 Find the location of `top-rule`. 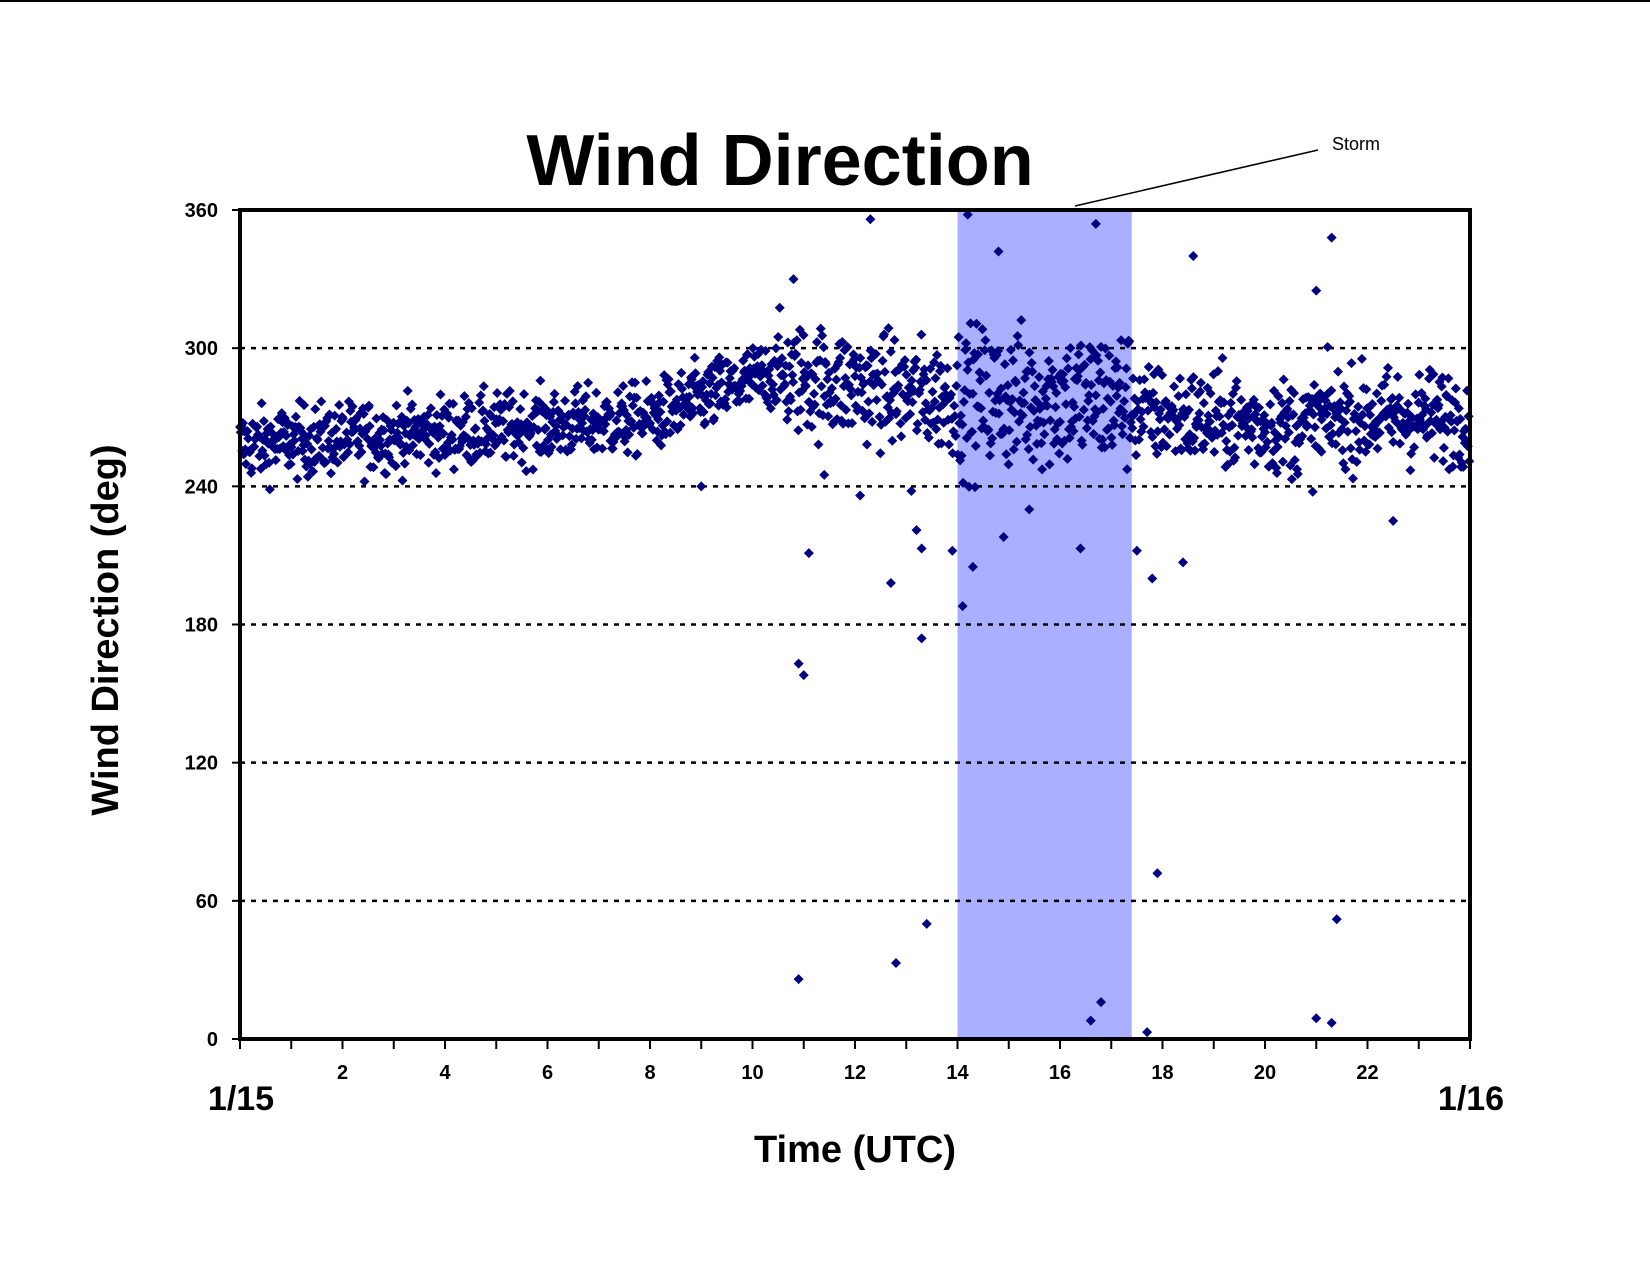

top-rule is located at coordinates (825, 1).